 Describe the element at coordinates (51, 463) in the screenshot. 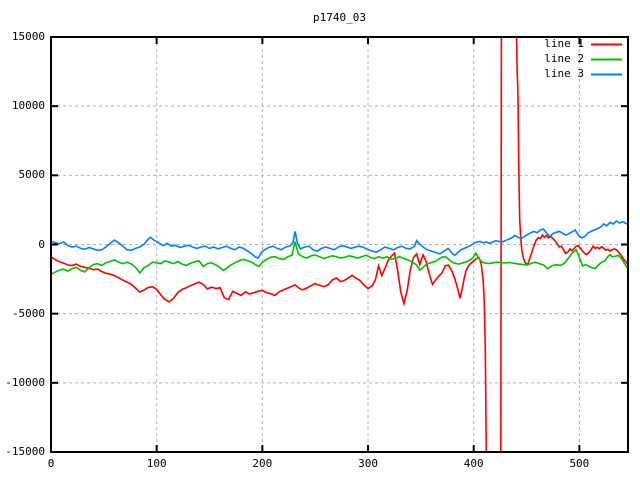

I see `x-tick-label: 0` at that location.